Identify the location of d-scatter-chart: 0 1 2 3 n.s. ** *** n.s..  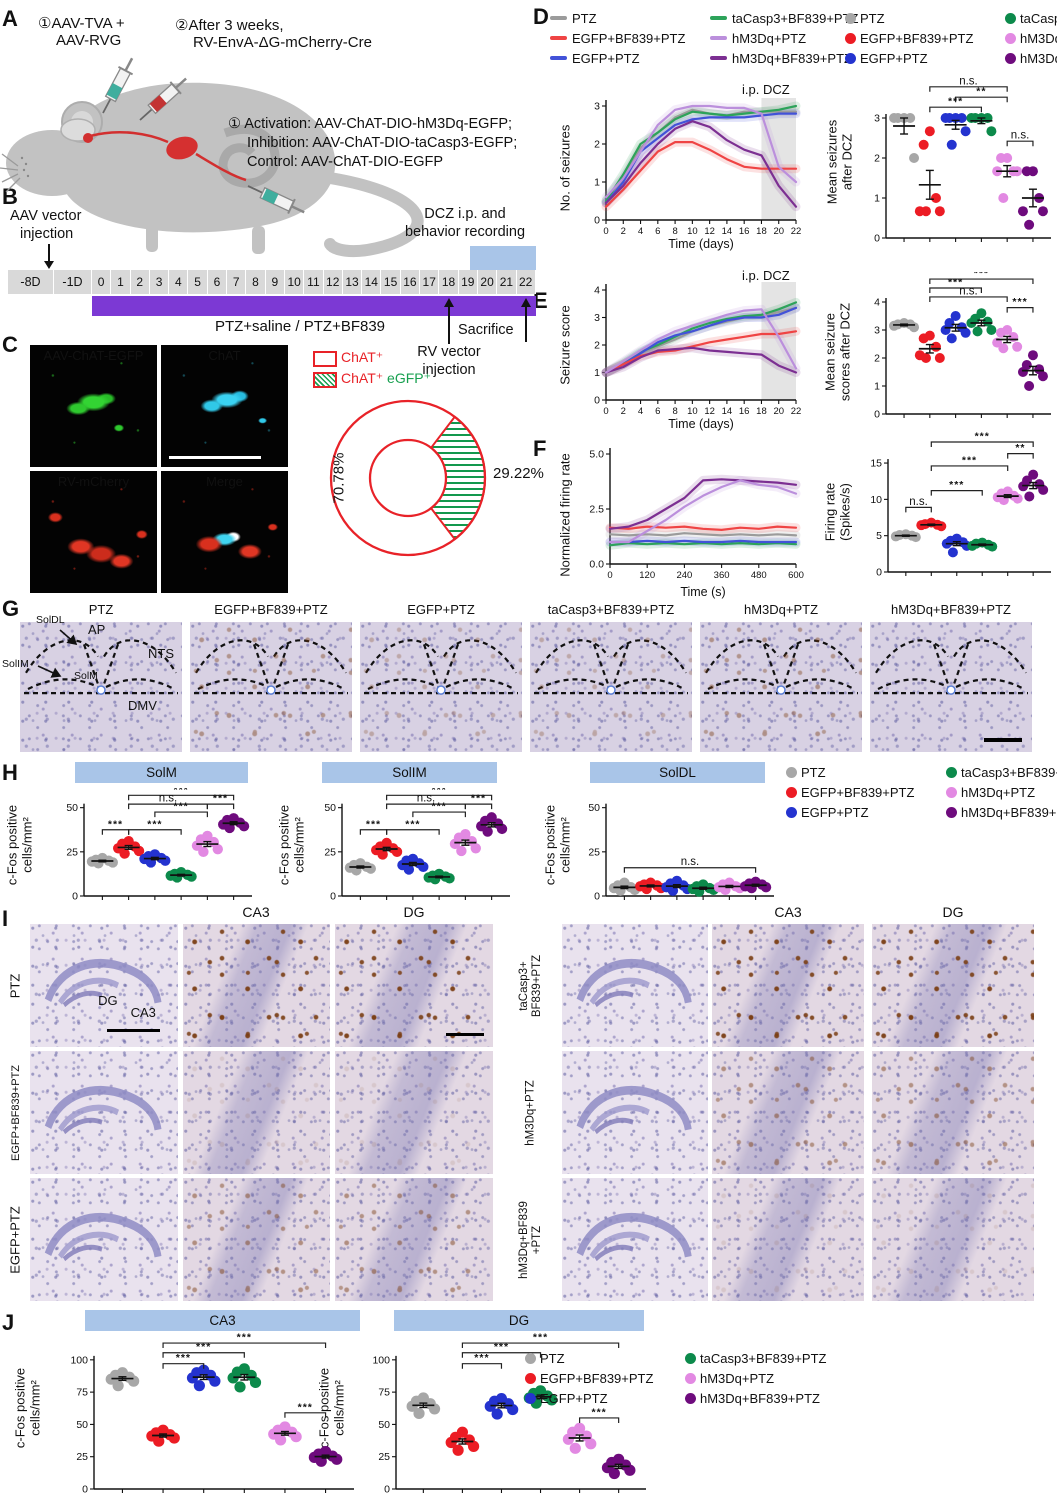
(959, 162).